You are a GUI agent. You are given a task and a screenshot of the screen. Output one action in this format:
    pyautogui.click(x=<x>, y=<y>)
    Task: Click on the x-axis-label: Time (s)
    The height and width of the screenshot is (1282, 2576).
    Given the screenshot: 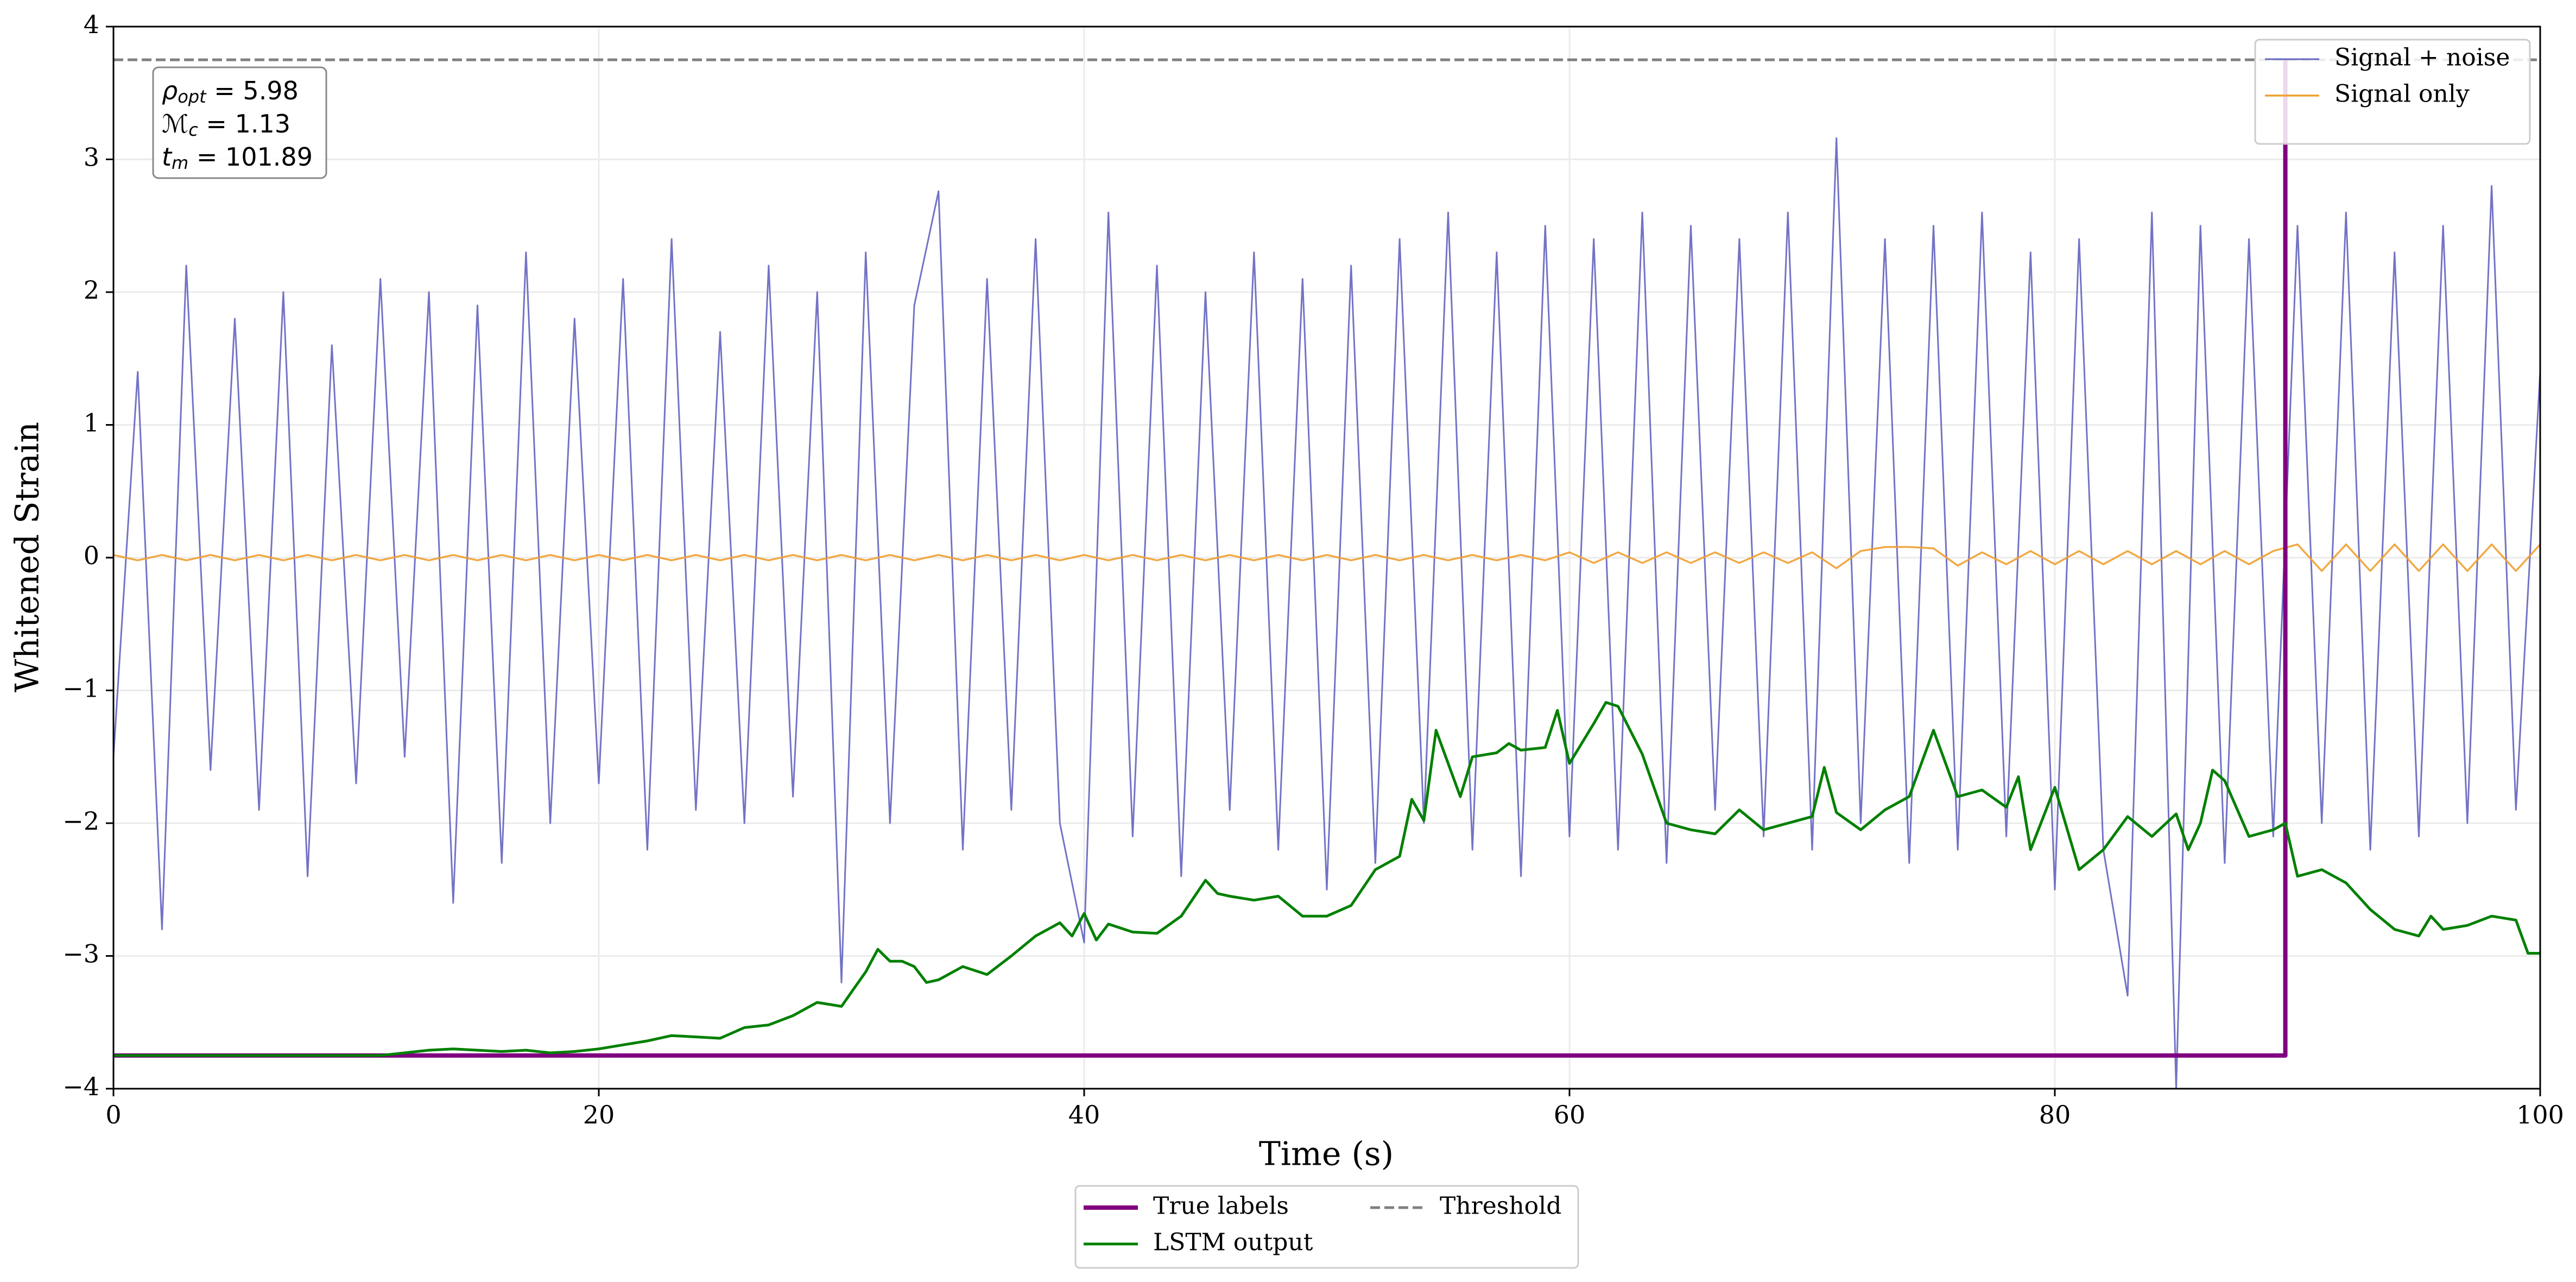 What is the action you would take?
    pyautogui.click(x=1326, y=1154)
    